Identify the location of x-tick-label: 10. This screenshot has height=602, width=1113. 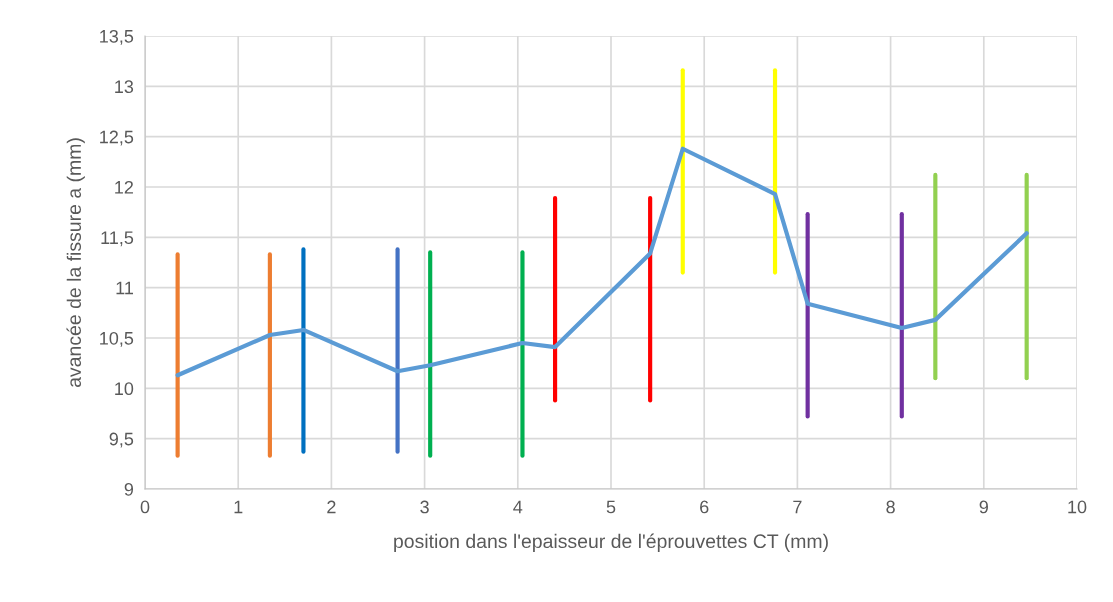
(1077, 507).